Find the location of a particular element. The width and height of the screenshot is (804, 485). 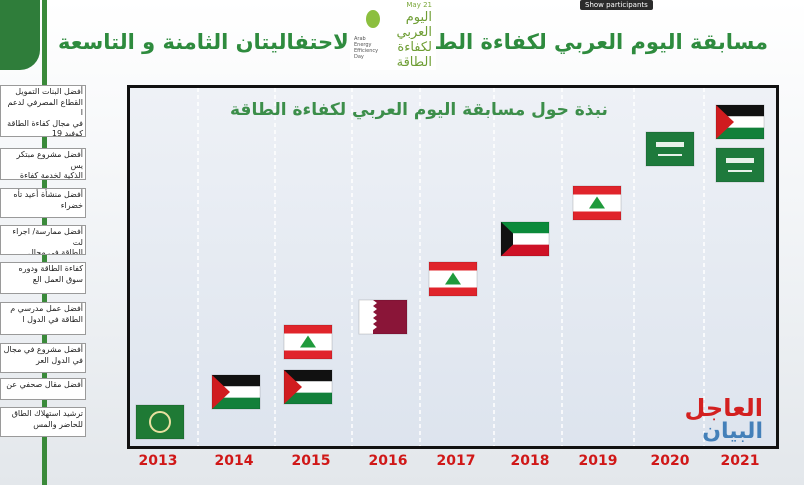

award-category: كفاءة الطاقة ودوره سوق العمل الع is located at coordinates (43, 278).